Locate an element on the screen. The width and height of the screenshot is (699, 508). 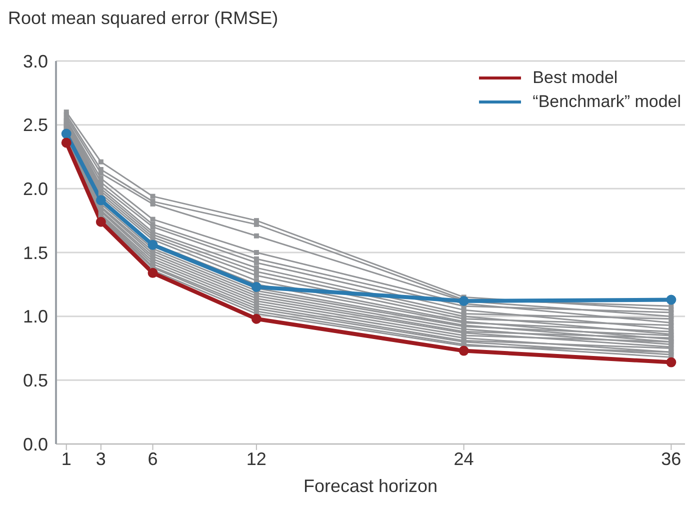
y-tick-label: 3.0 is located at coordinates (35, 61).